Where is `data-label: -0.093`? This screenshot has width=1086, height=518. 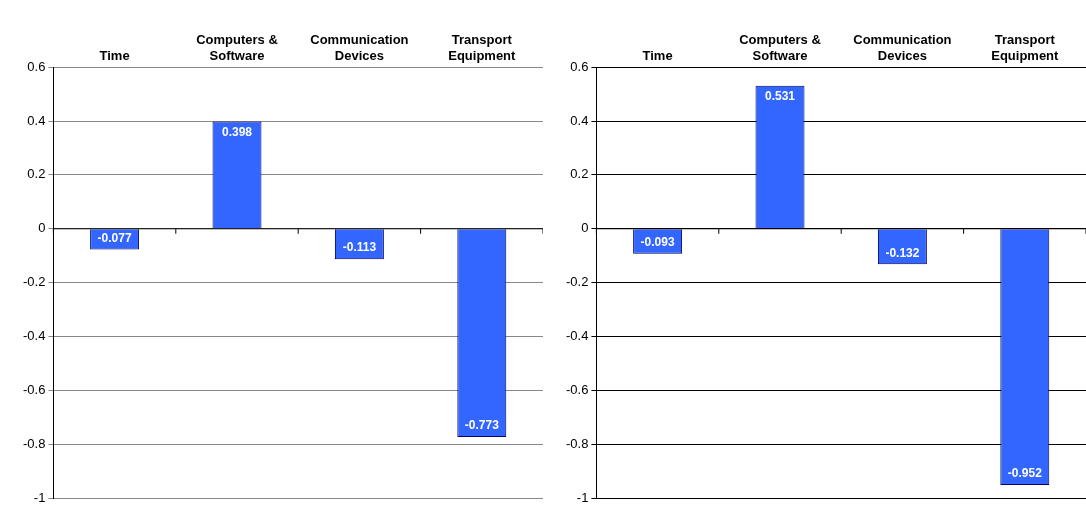 data-label: -0.093 is located at coordinates (657, 242).